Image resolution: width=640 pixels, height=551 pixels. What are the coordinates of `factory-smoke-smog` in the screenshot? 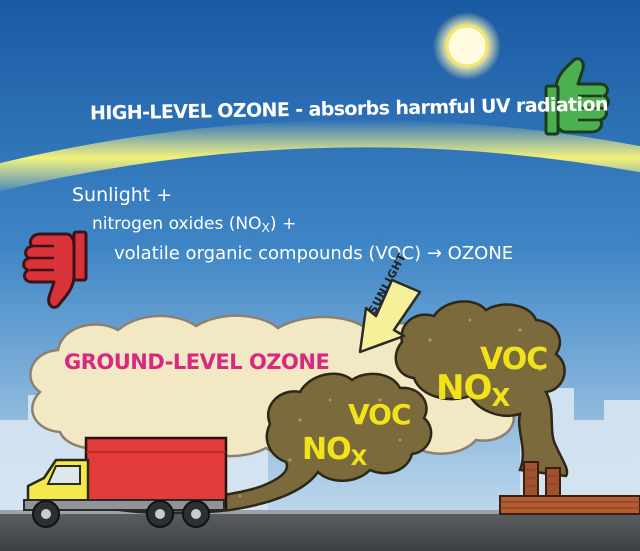 It's located at (481, 389).